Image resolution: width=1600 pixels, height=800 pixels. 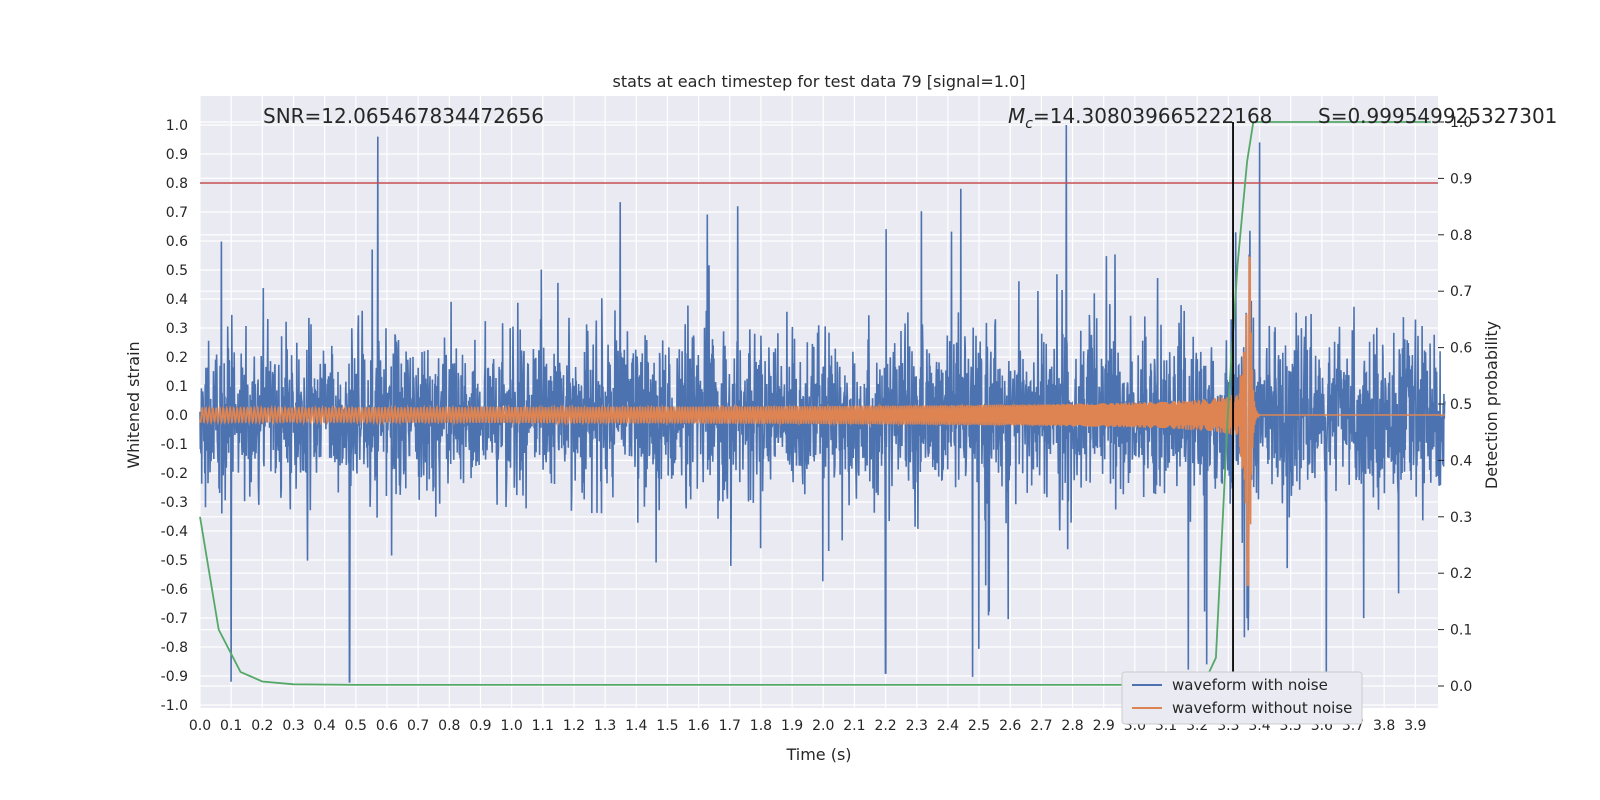 I want to click on y-tick-label: 0.5, so click(x=177, y=271).